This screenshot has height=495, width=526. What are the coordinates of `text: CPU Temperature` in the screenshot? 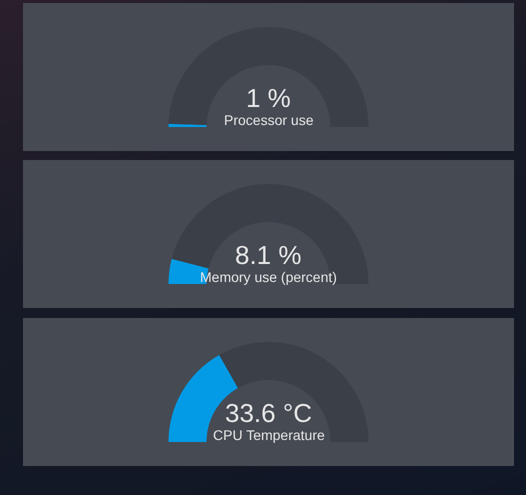 It's located at (269, 435).